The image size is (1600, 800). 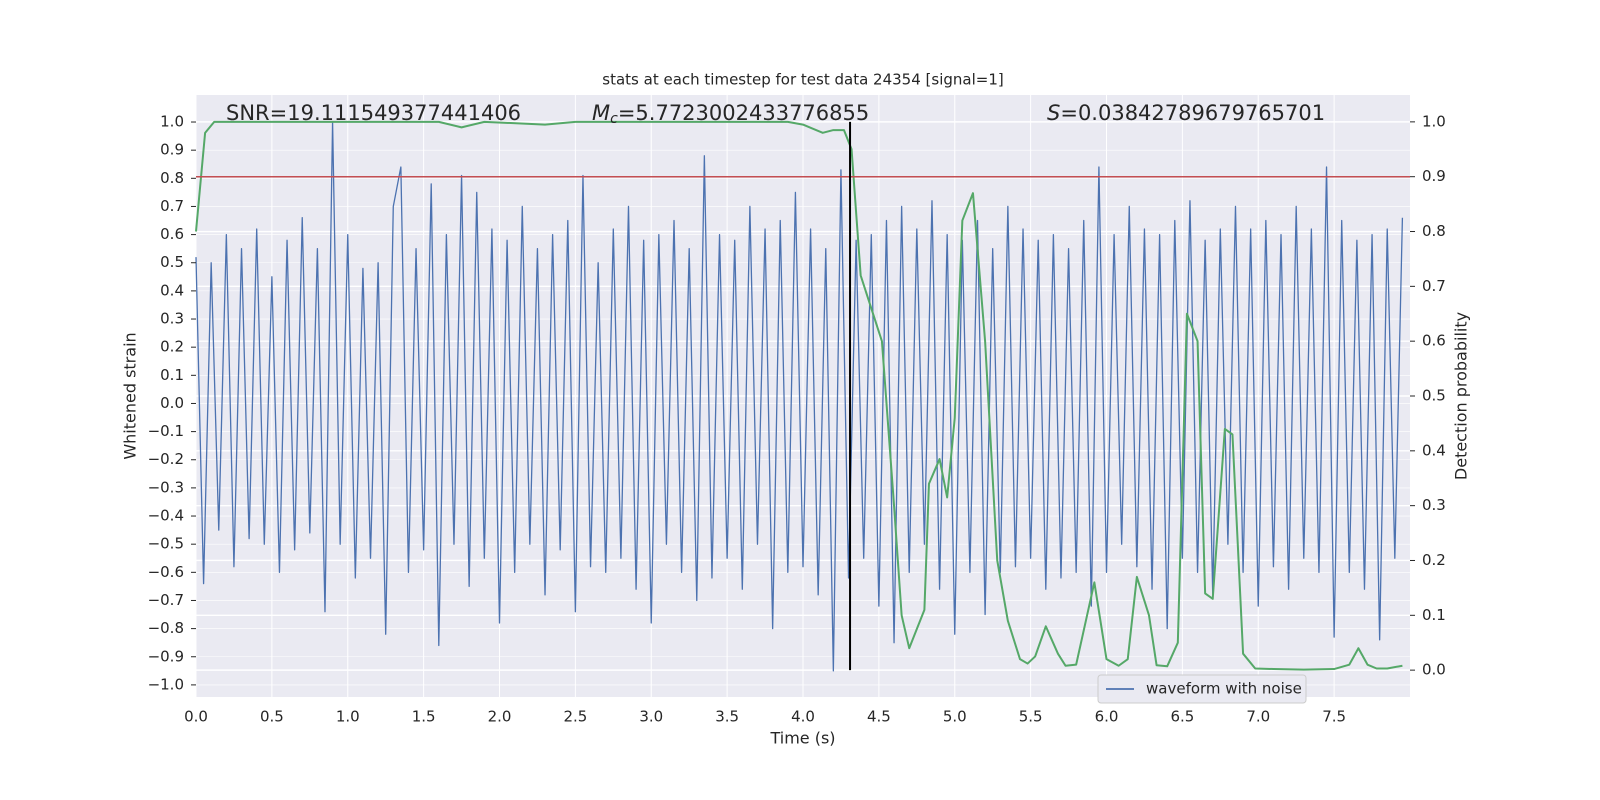 What do you see at coordinates (727, 717) in the screenshot?
I see `x-tick-label: 3.5` at bounding box center [727, 717].